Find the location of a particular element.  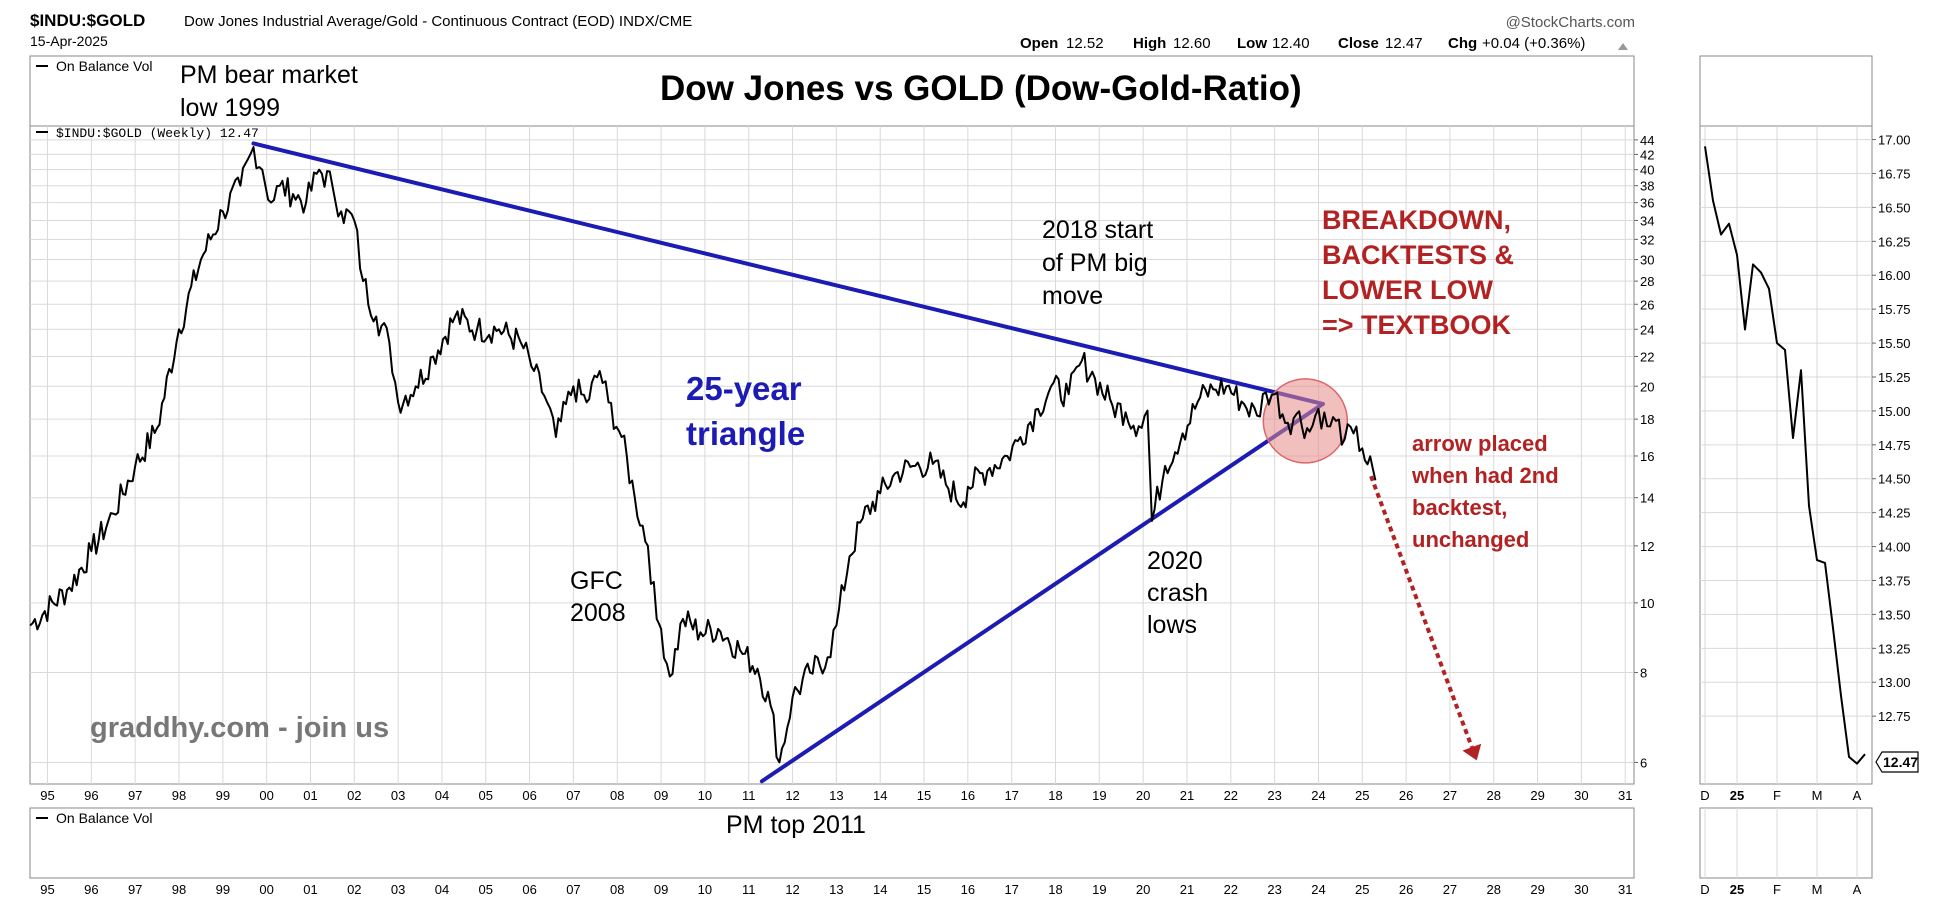

side-y-tick-label: 13.75 is located at coordinates (1894, 580).